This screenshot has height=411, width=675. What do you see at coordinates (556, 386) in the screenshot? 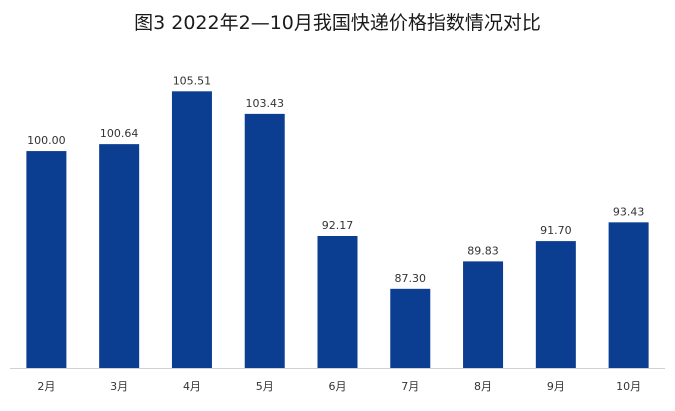
I see `x-tick-label-8: 9月` at bounding box center [556, 386].